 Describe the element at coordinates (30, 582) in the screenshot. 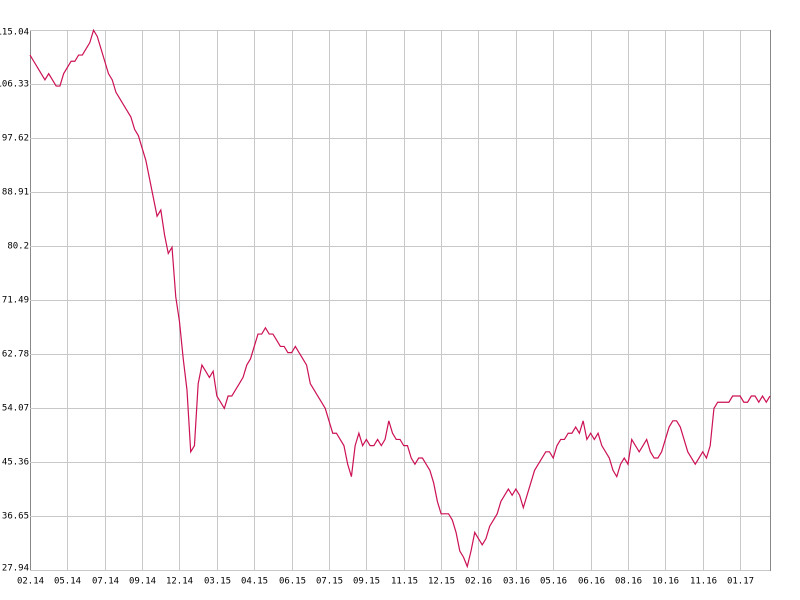

I see `x-tick-label: 02.14` at that location.